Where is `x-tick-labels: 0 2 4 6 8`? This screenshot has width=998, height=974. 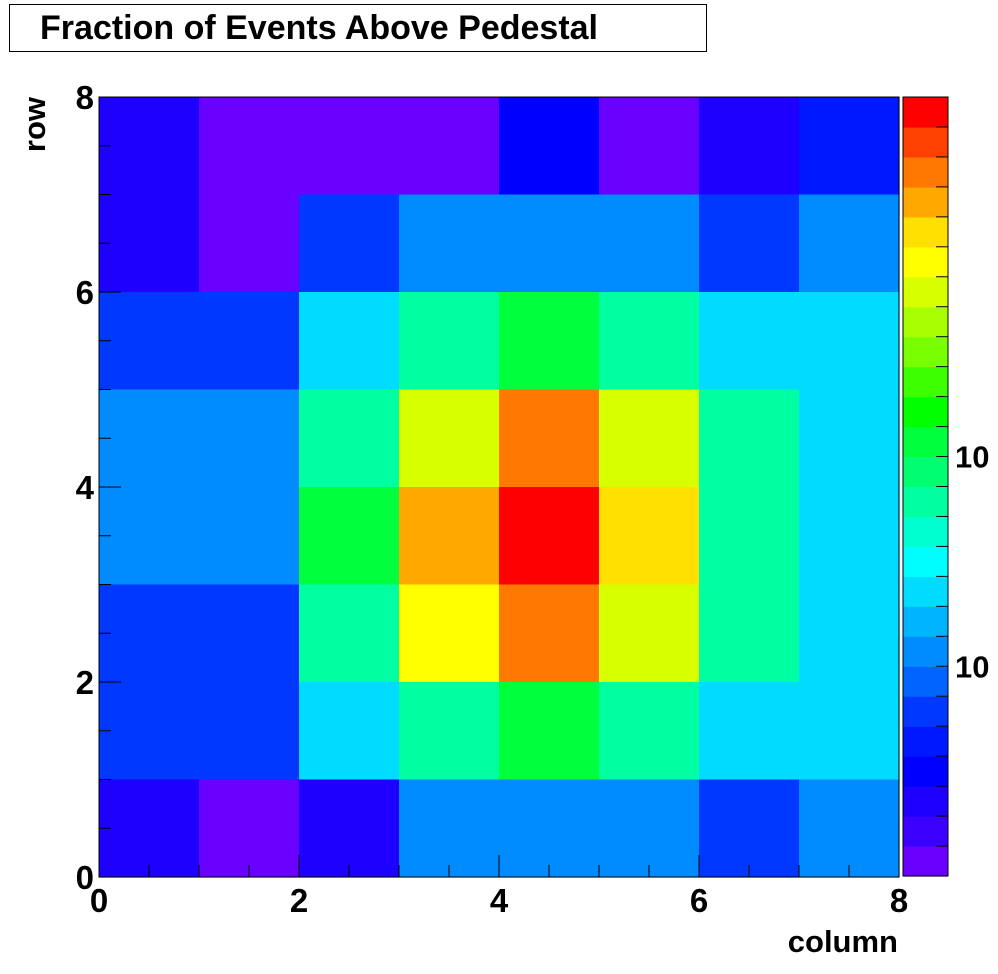 x-tick-labels: 0 2 4 6 8 is located at coordinates (499, 900).